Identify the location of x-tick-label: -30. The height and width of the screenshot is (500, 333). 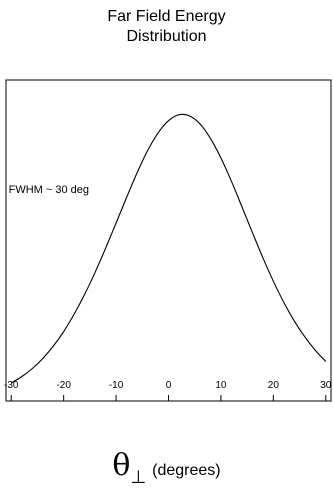
(11, 385).